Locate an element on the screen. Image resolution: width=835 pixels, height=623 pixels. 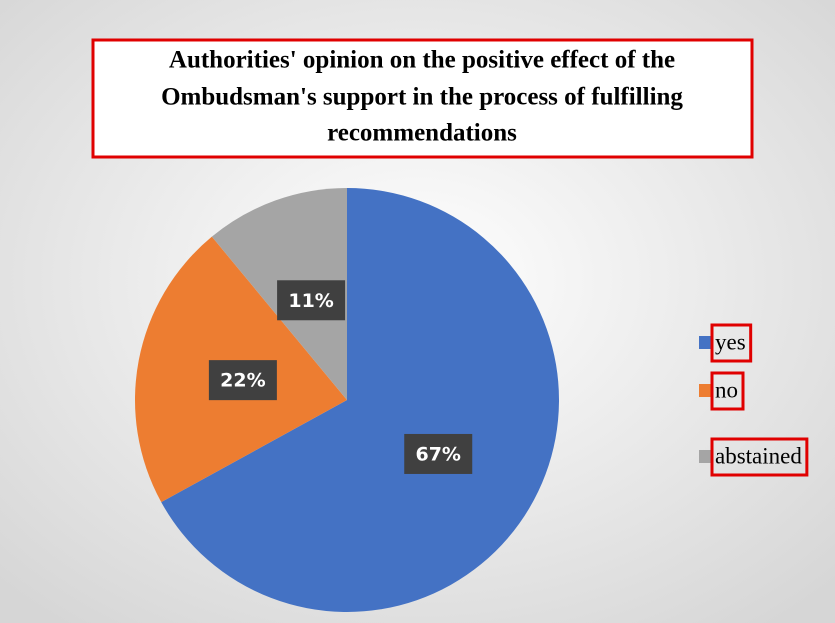
value-label: 67% is located at coordinates (437, 454).